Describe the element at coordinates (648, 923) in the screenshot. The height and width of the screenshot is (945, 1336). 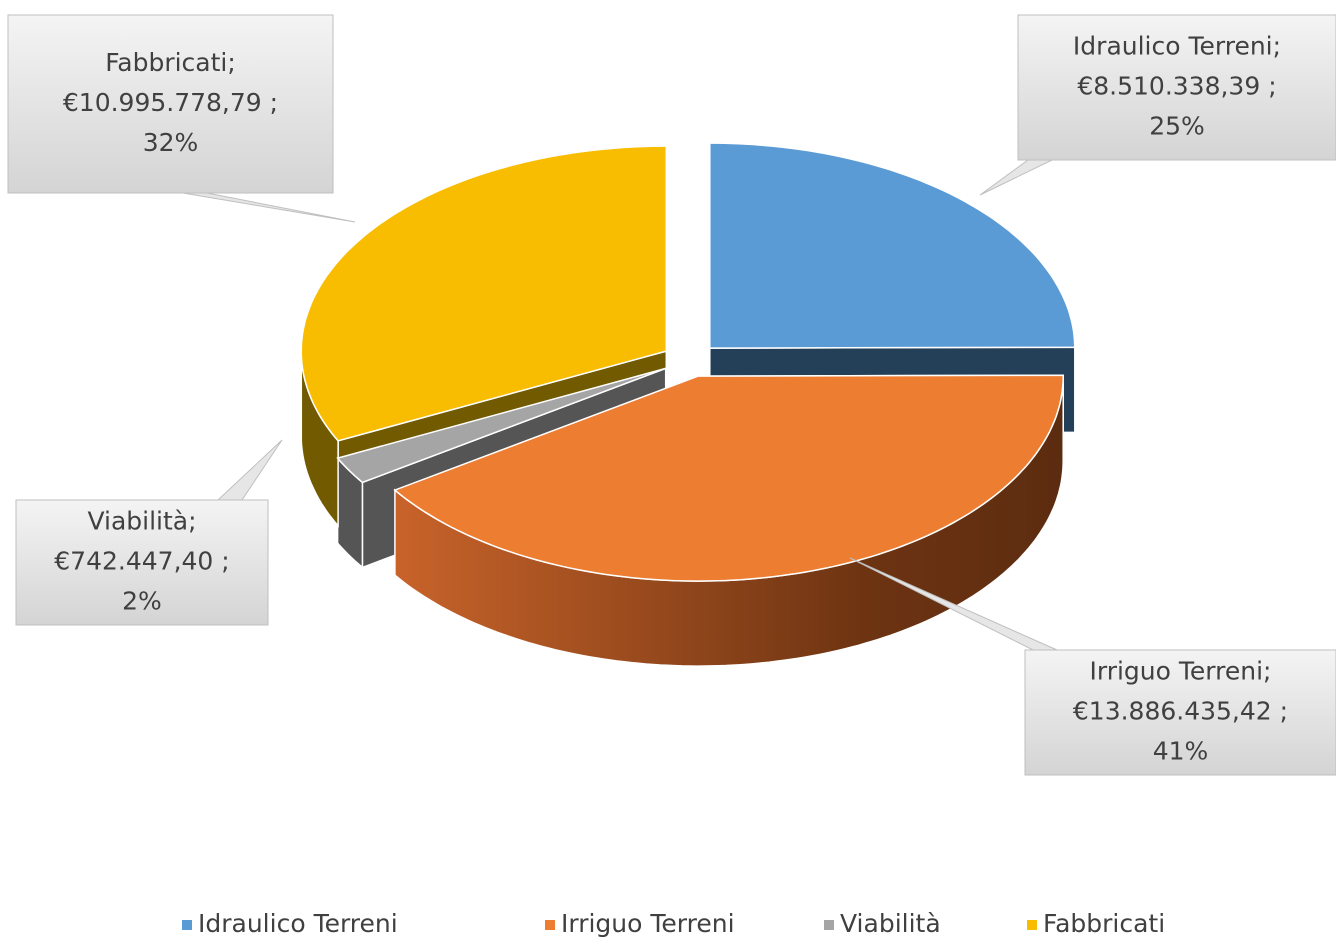
I see `legend-label: Irriguo Terreni` at that location.